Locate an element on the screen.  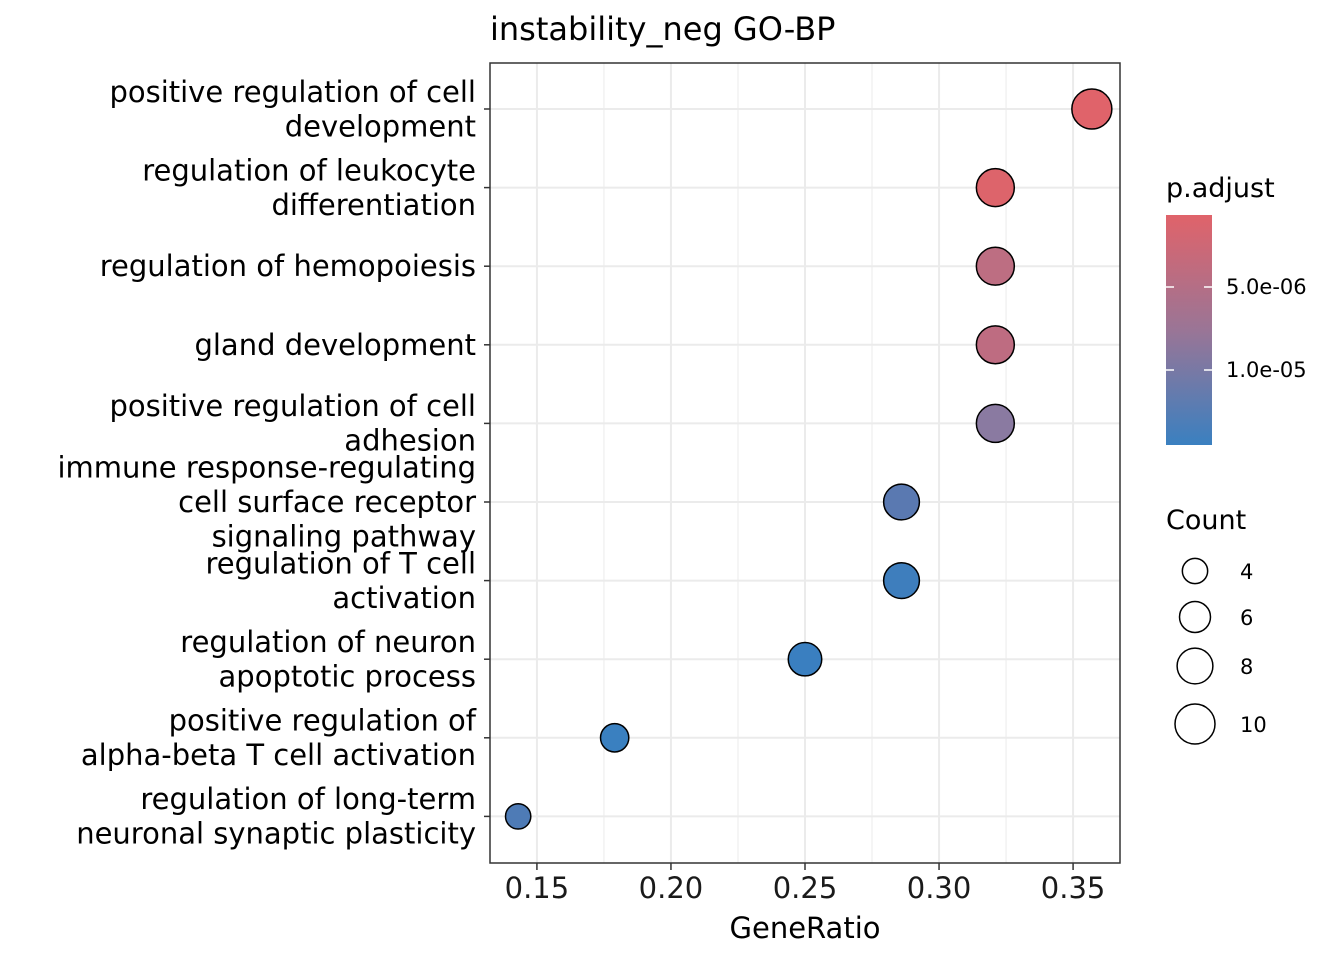
size-legend: Count 4 6 8 10 is located at coordinates (1216, 625).